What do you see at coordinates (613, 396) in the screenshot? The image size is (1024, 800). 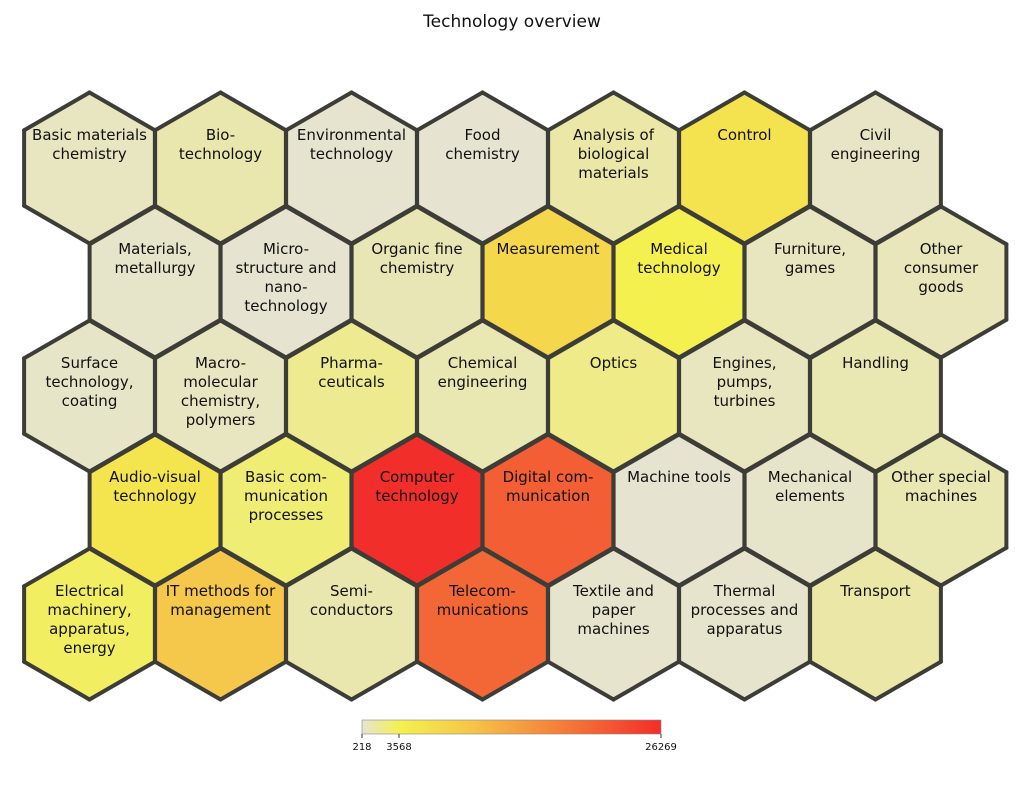 I see `hex-cell-optics` at bounding box center [613, 396].